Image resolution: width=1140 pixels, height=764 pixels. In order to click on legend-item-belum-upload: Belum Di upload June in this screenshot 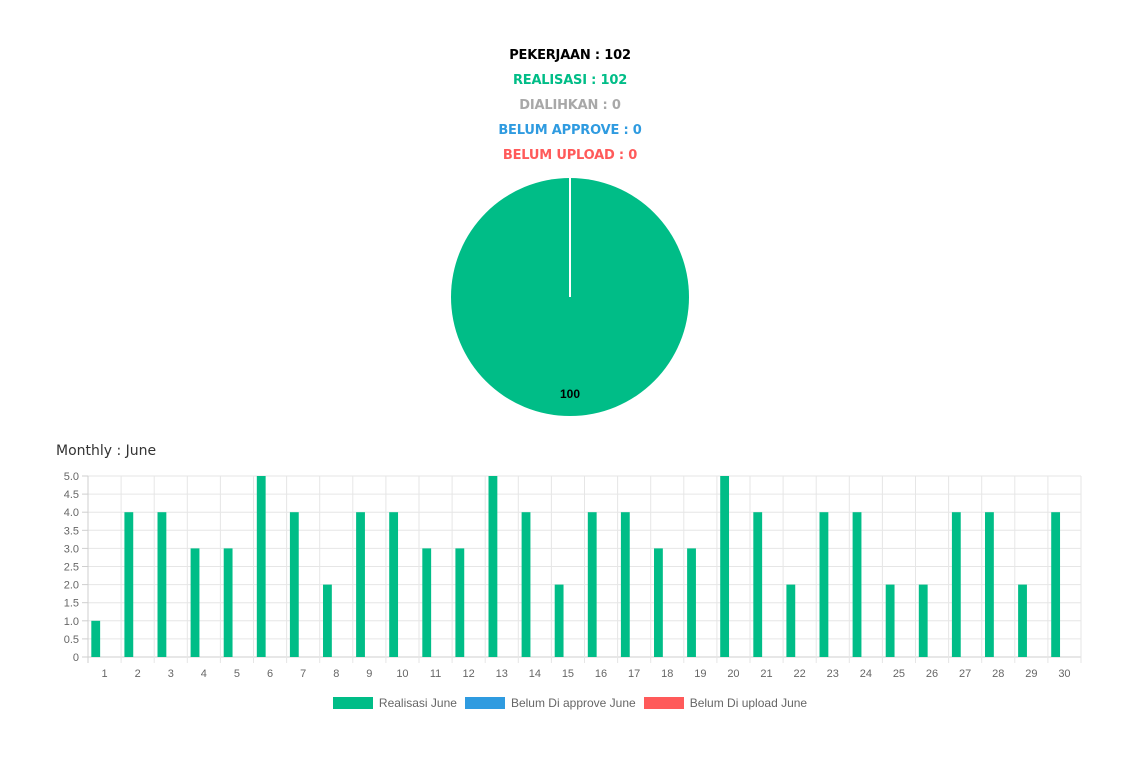, I will do `click(725, 703)`.